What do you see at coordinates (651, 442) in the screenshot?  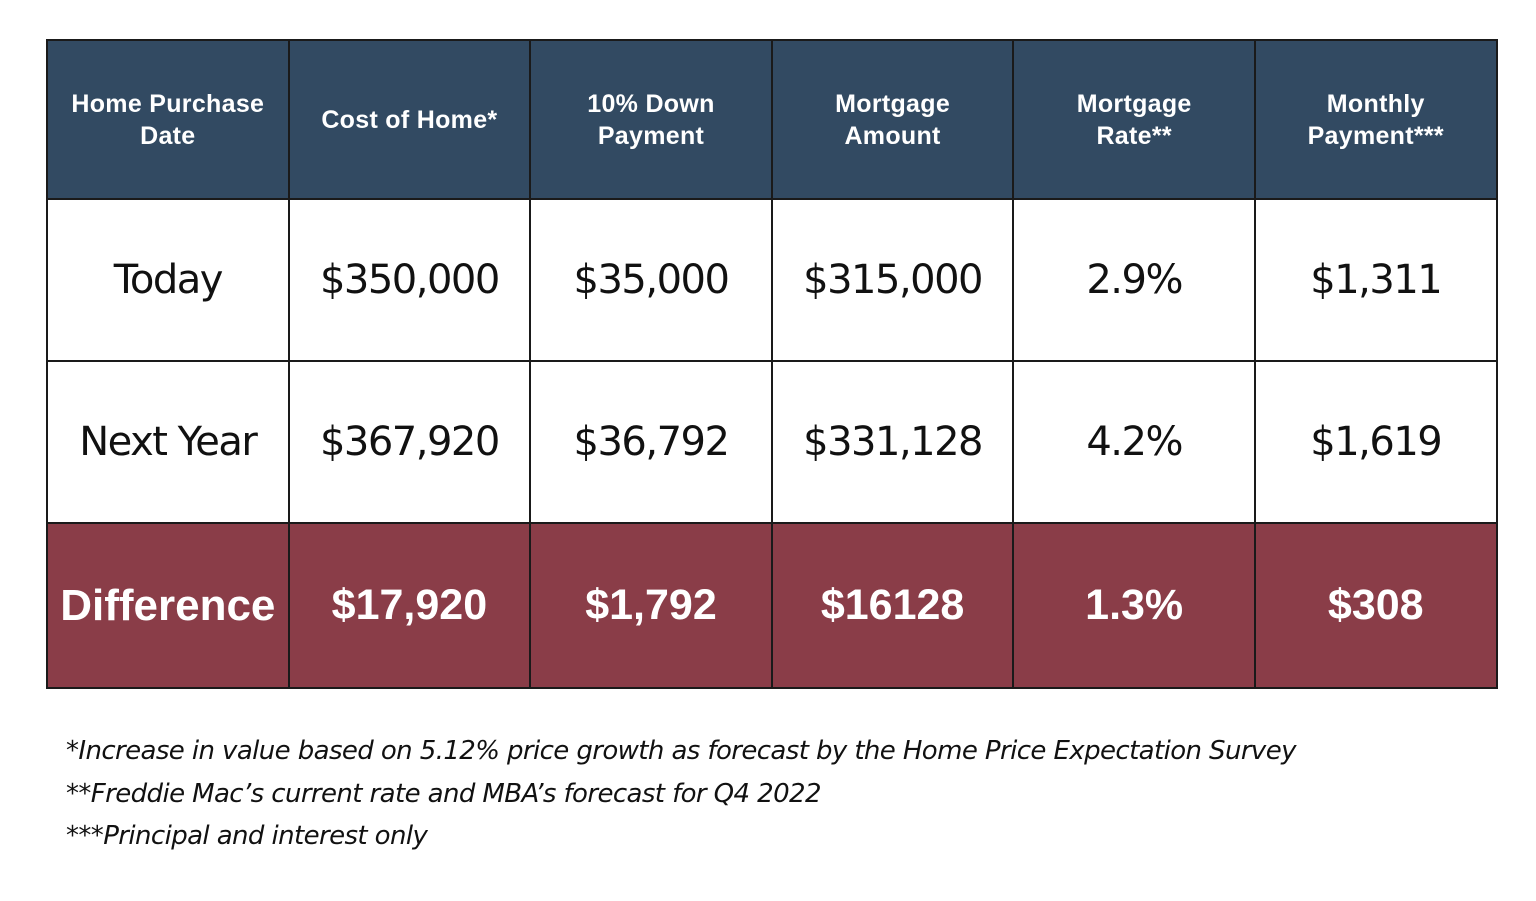 I see `cell-down-payment: $36,792` at bounding box center [651, 442].